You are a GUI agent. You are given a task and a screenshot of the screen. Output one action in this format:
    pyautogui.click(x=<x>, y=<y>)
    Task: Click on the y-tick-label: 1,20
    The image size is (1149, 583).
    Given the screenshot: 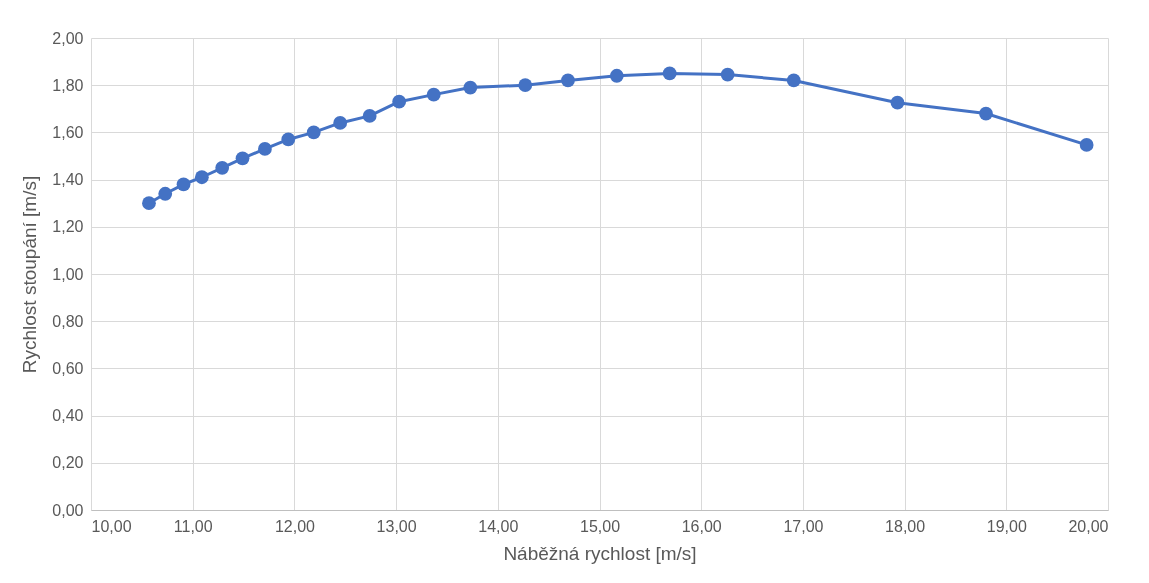 What is the action you would take?
    pyautogui.click(x=68, y=227)
    